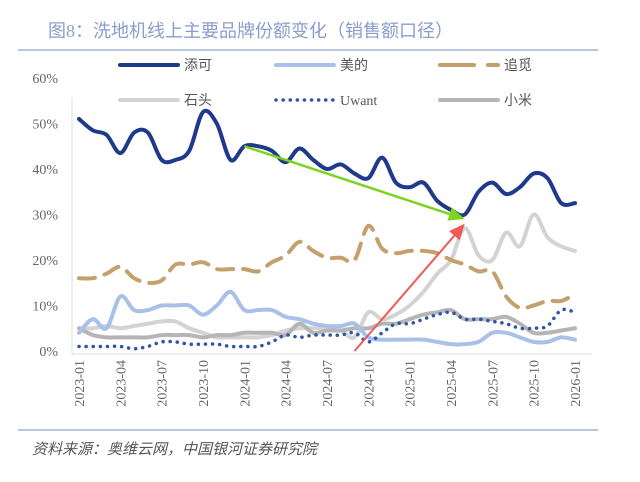 This screenshot has height=482, width=640. Describe the element at coordinates (45, 79) in the screenshot. I see `y-tick-label: 60%` at that location.